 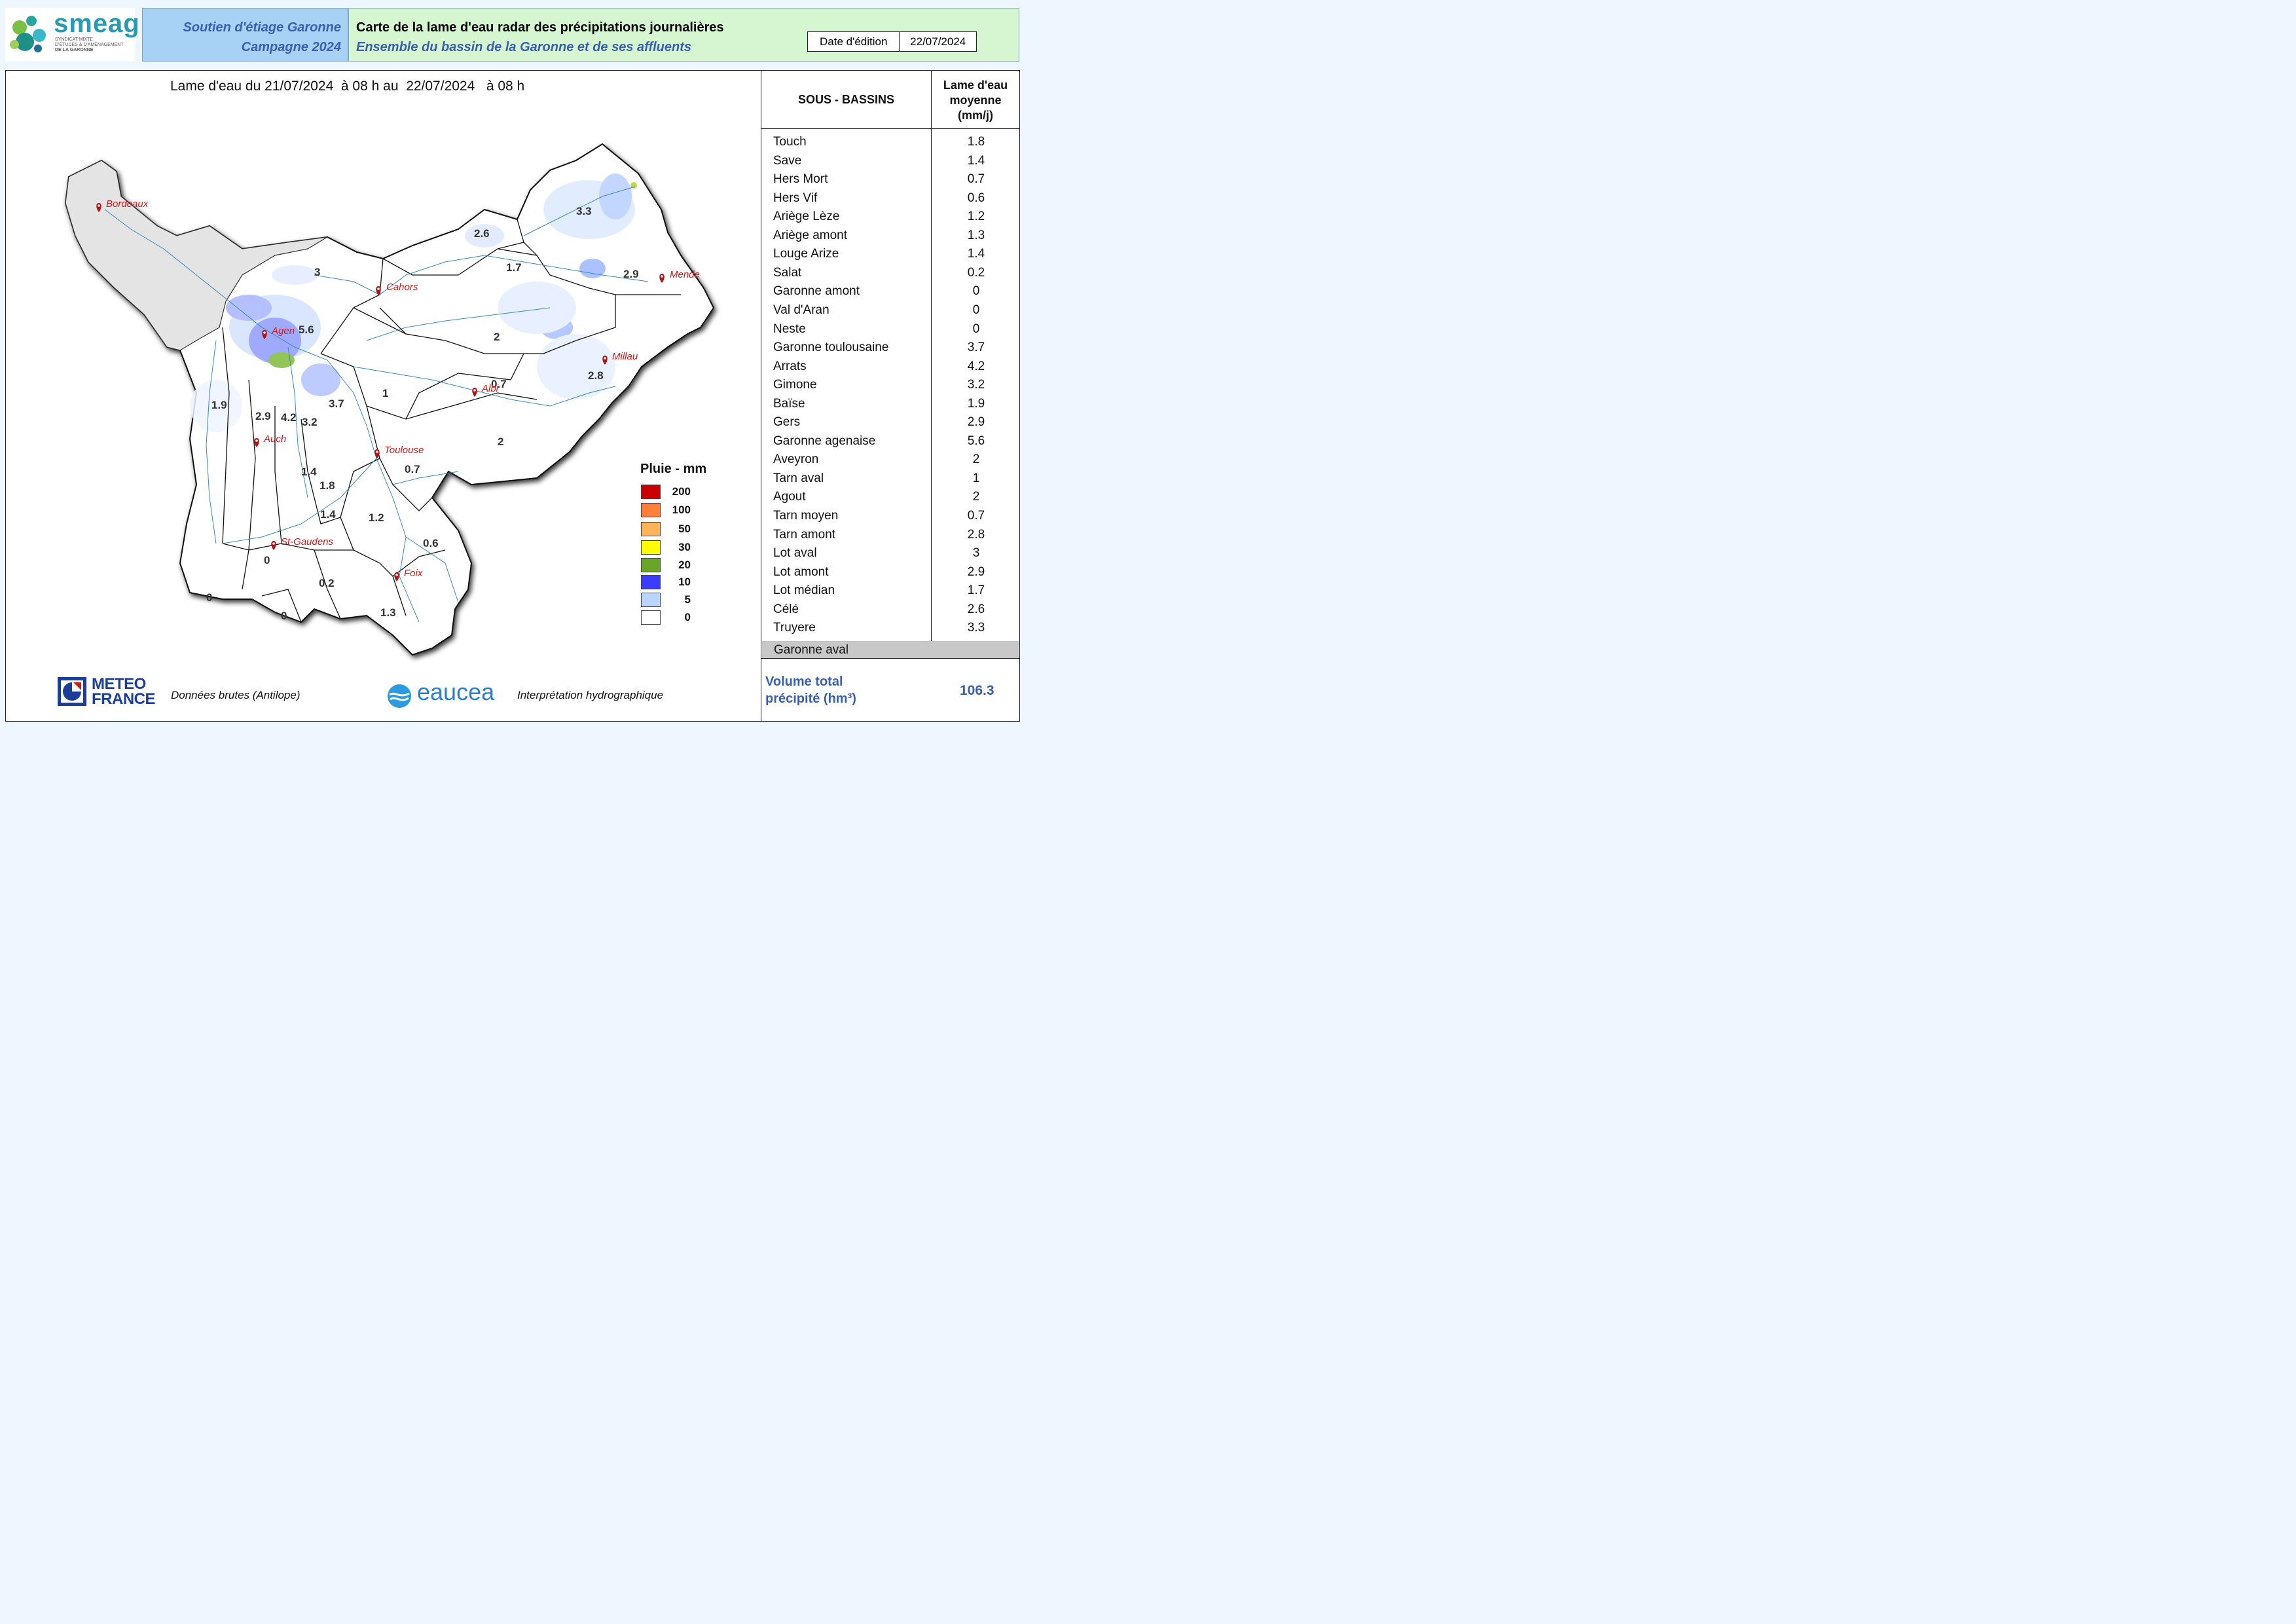 What do you see at coordinates (977, 690) in the screenshot?
I see `volume-value: 106.3` at bounding box center [977, 690].